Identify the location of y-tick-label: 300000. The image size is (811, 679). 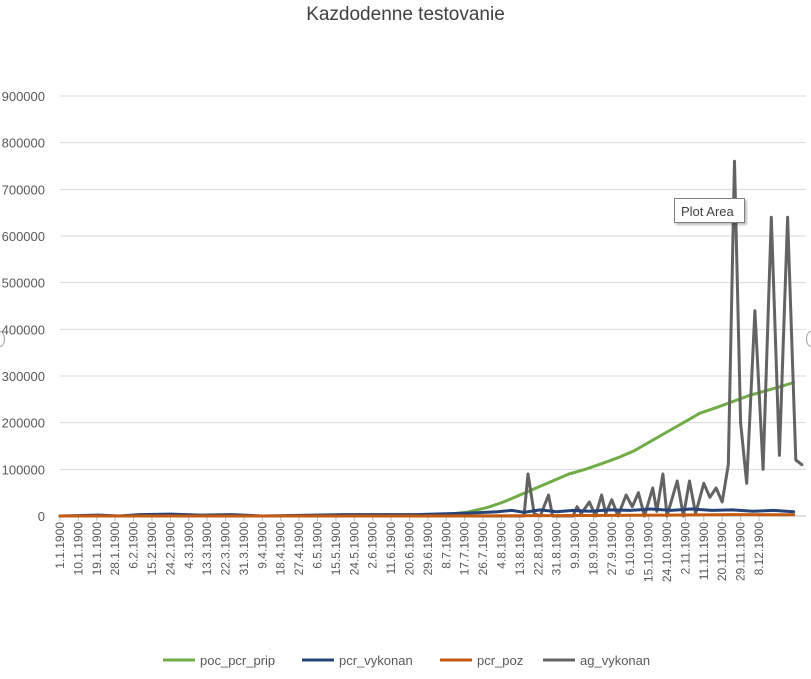
(23, 376).